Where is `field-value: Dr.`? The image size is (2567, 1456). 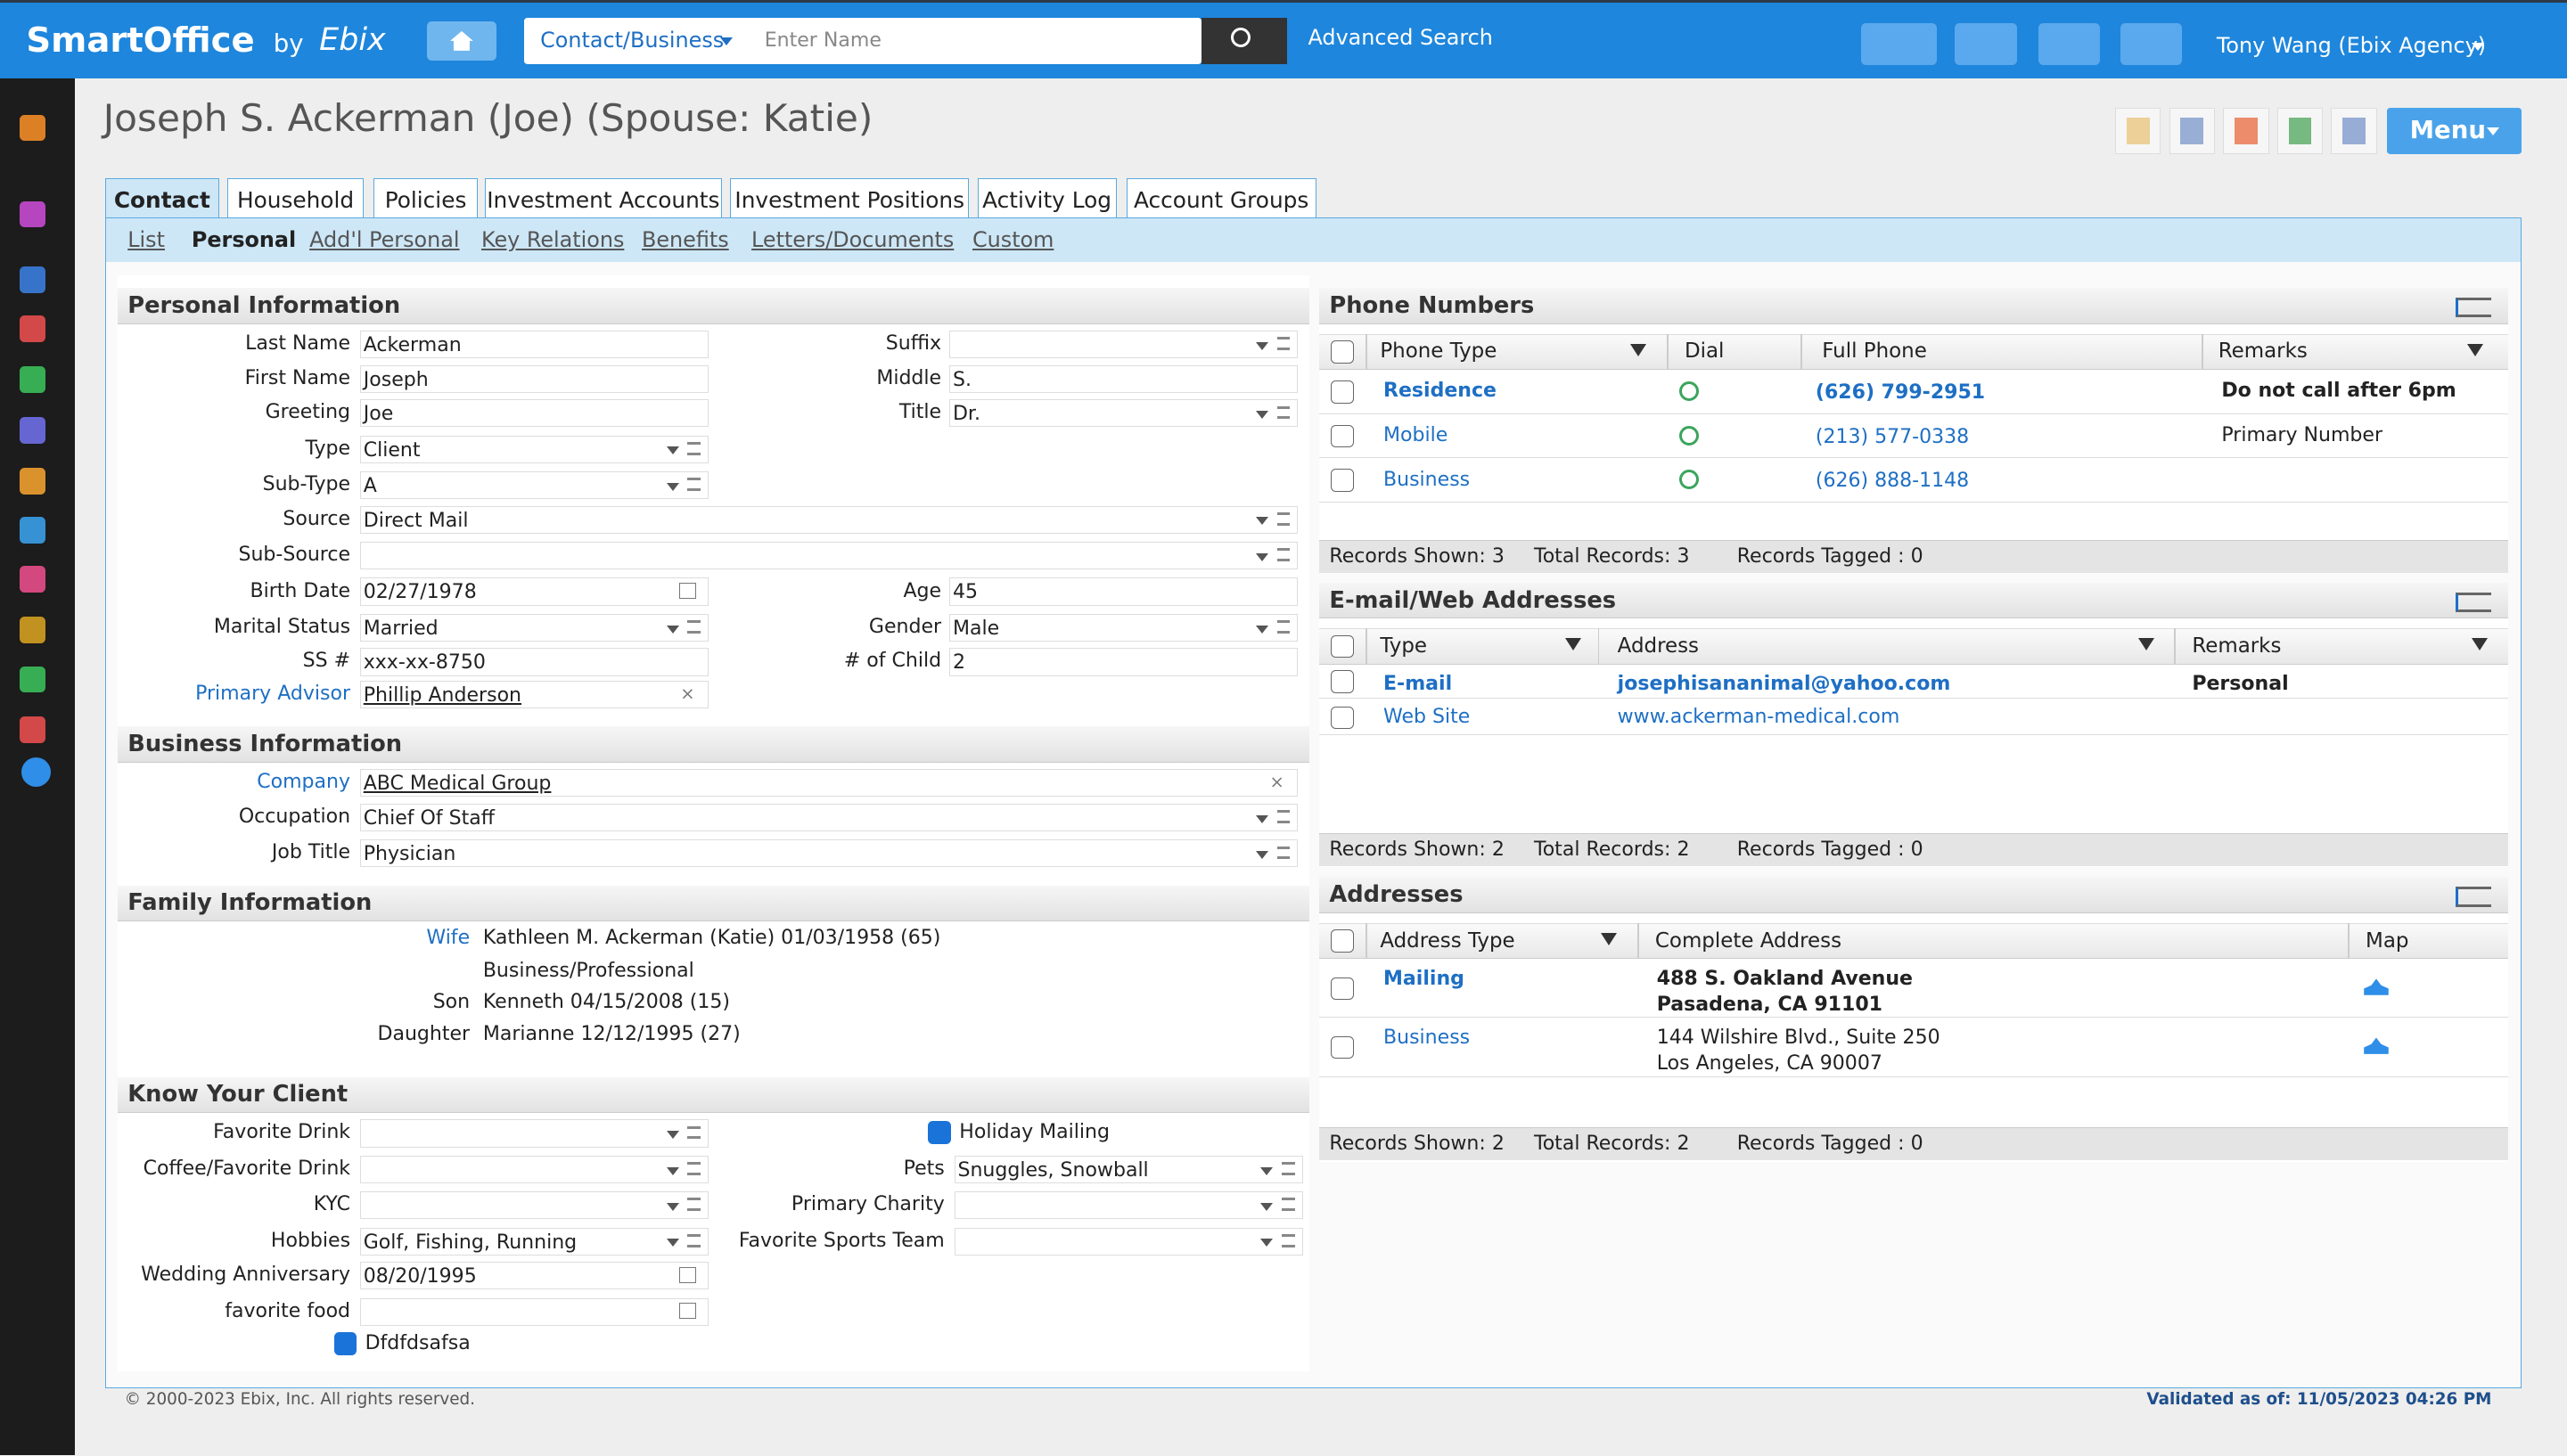 field-value: Dr. is located at coordinates (966, 415).